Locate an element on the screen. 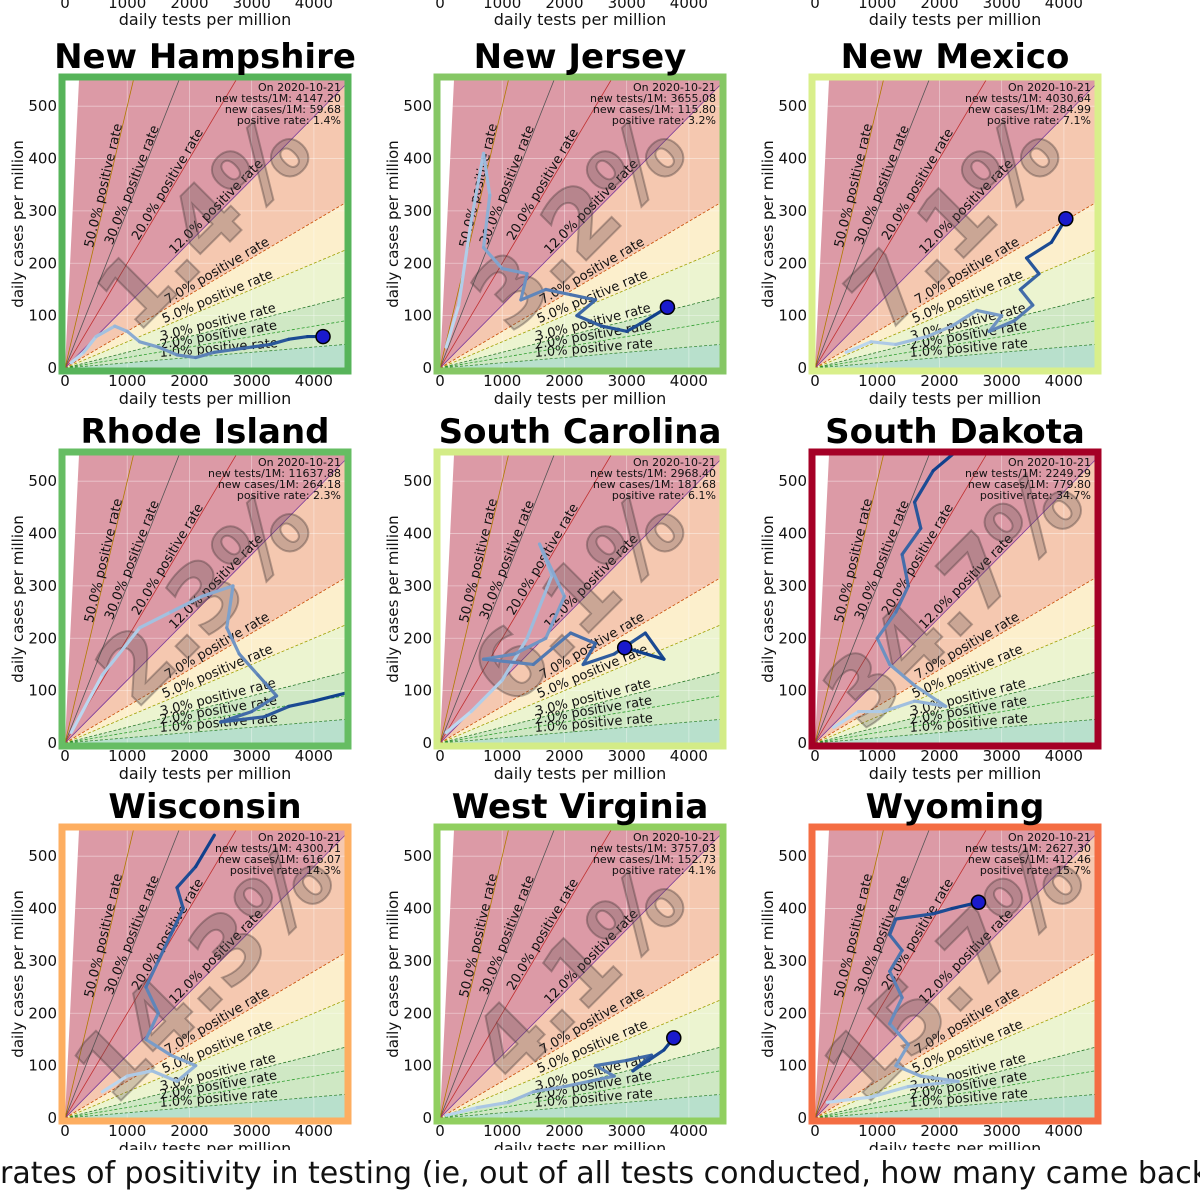 Image resolution: width=1200 pixels, height=1200 pixels. positivity-zone is located at coordinates (205, 974).